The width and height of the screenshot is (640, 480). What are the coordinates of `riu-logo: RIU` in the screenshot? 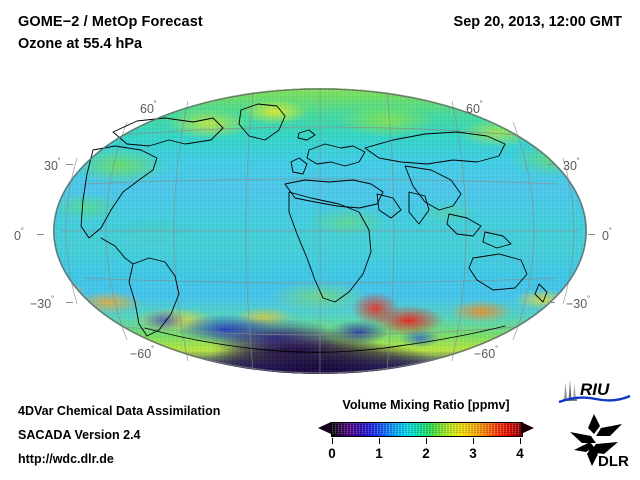 It's located at (594, 392).